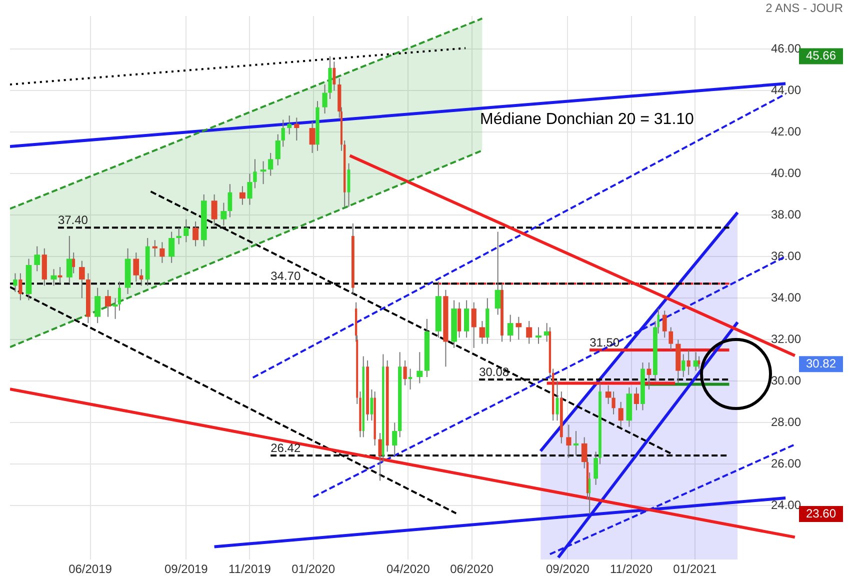 The height and width of the screenshot is (580, 855). I want to click on x-tick-label: 11/2019, so click(250, 569).